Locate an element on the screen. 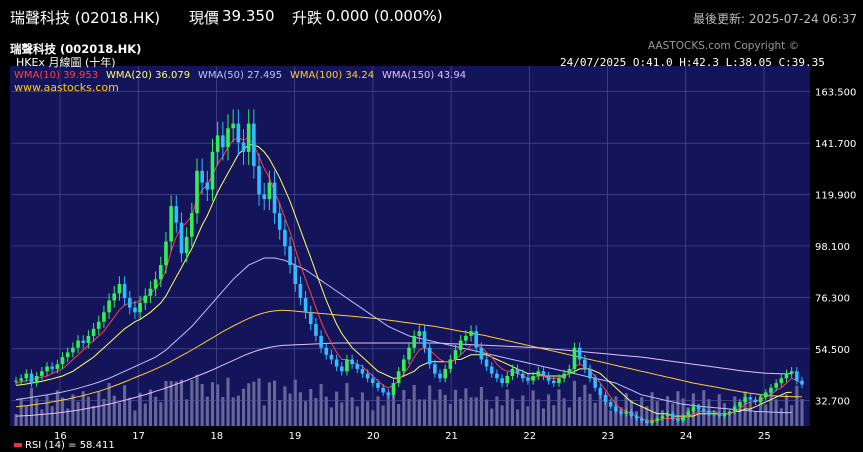 Image resolution: width=863 pixels, height=452 pixels. chart-title: 瑞聲科技 (002018.HK) is located at coordinates (76, 49).